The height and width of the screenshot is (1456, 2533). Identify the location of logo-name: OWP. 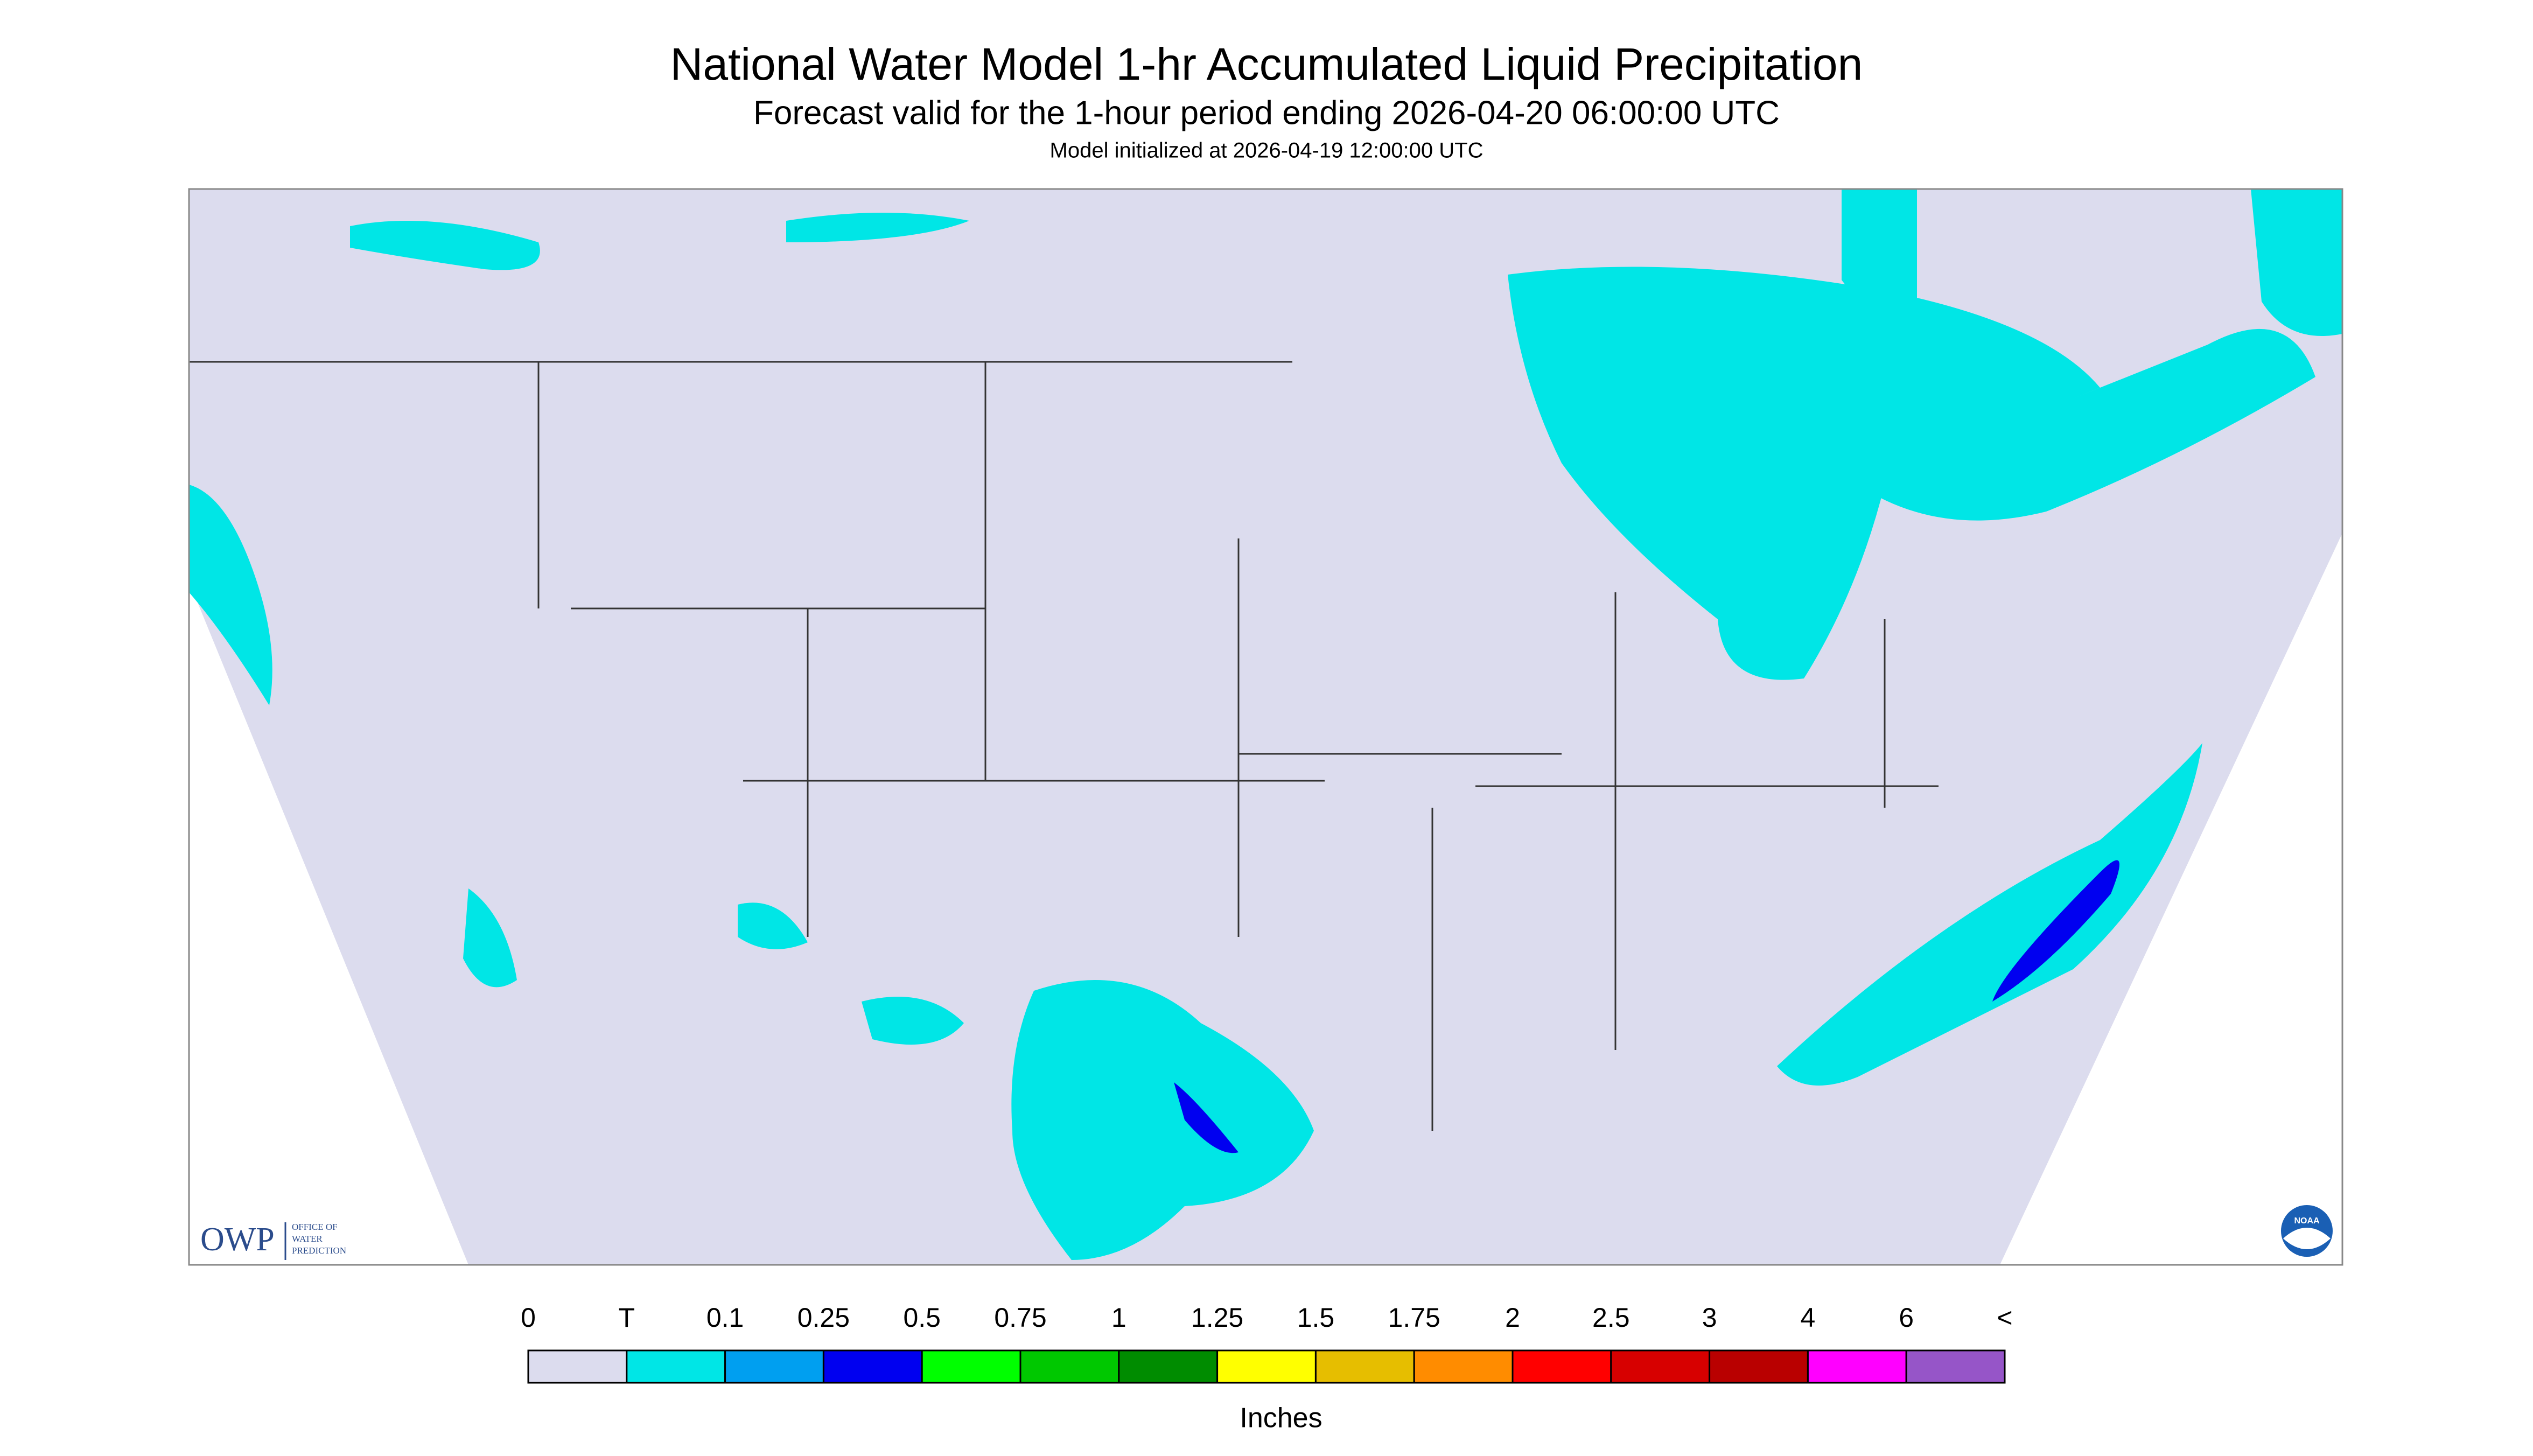
(238, 1239).